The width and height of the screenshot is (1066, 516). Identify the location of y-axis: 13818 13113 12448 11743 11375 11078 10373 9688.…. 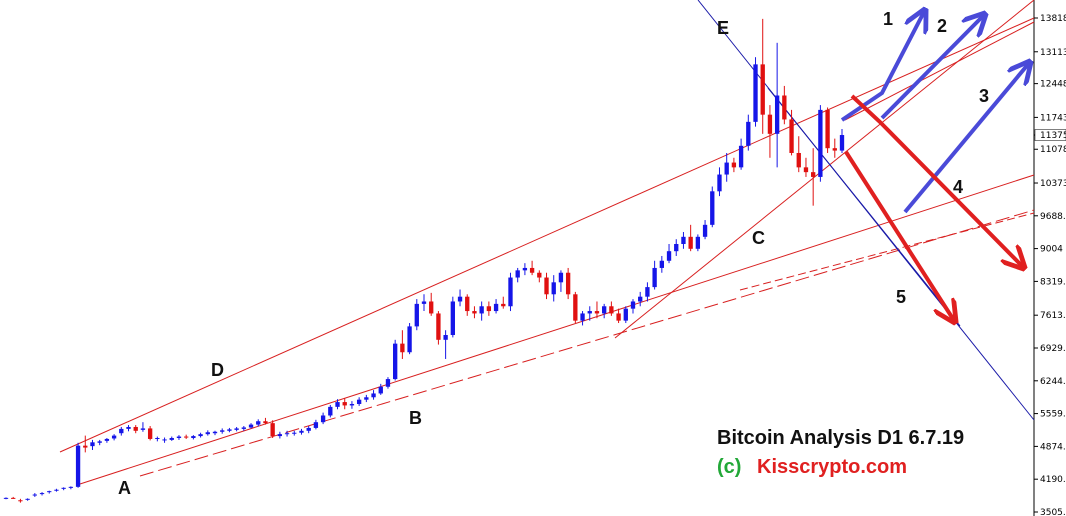
(1049, 258).